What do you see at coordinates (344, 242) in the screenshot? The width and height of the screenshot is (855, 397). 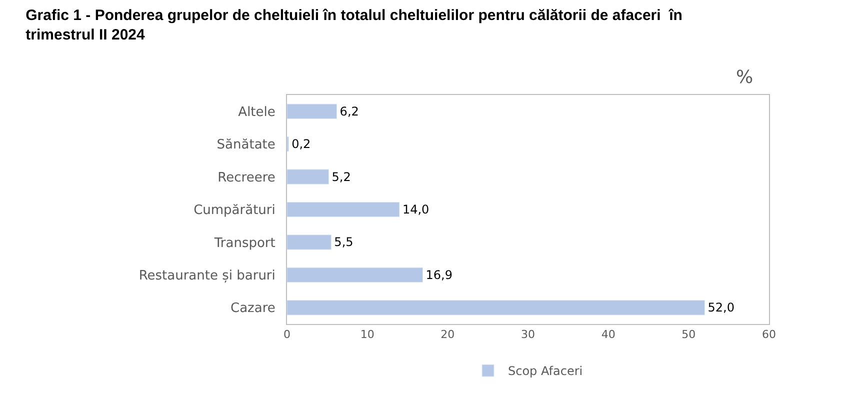 I see `data-label: 5,5` at bounding box center [344, 242].